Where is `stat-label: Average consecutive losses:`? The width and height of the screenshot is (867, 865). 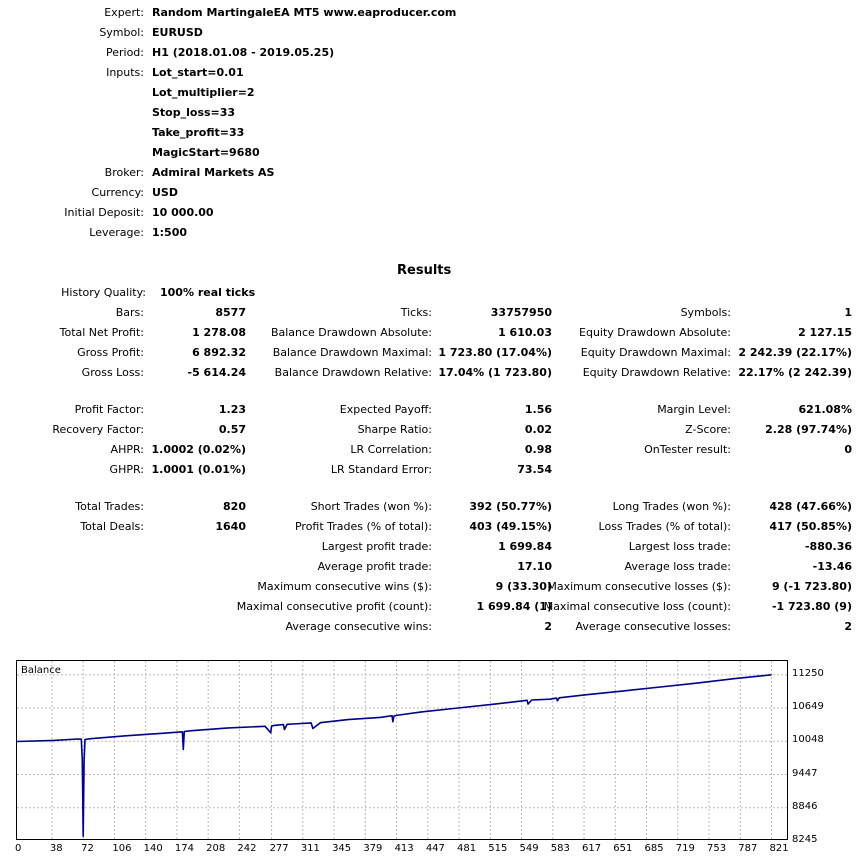 stat-label: Average consecutive losses: is located at coordinates (653, 626).